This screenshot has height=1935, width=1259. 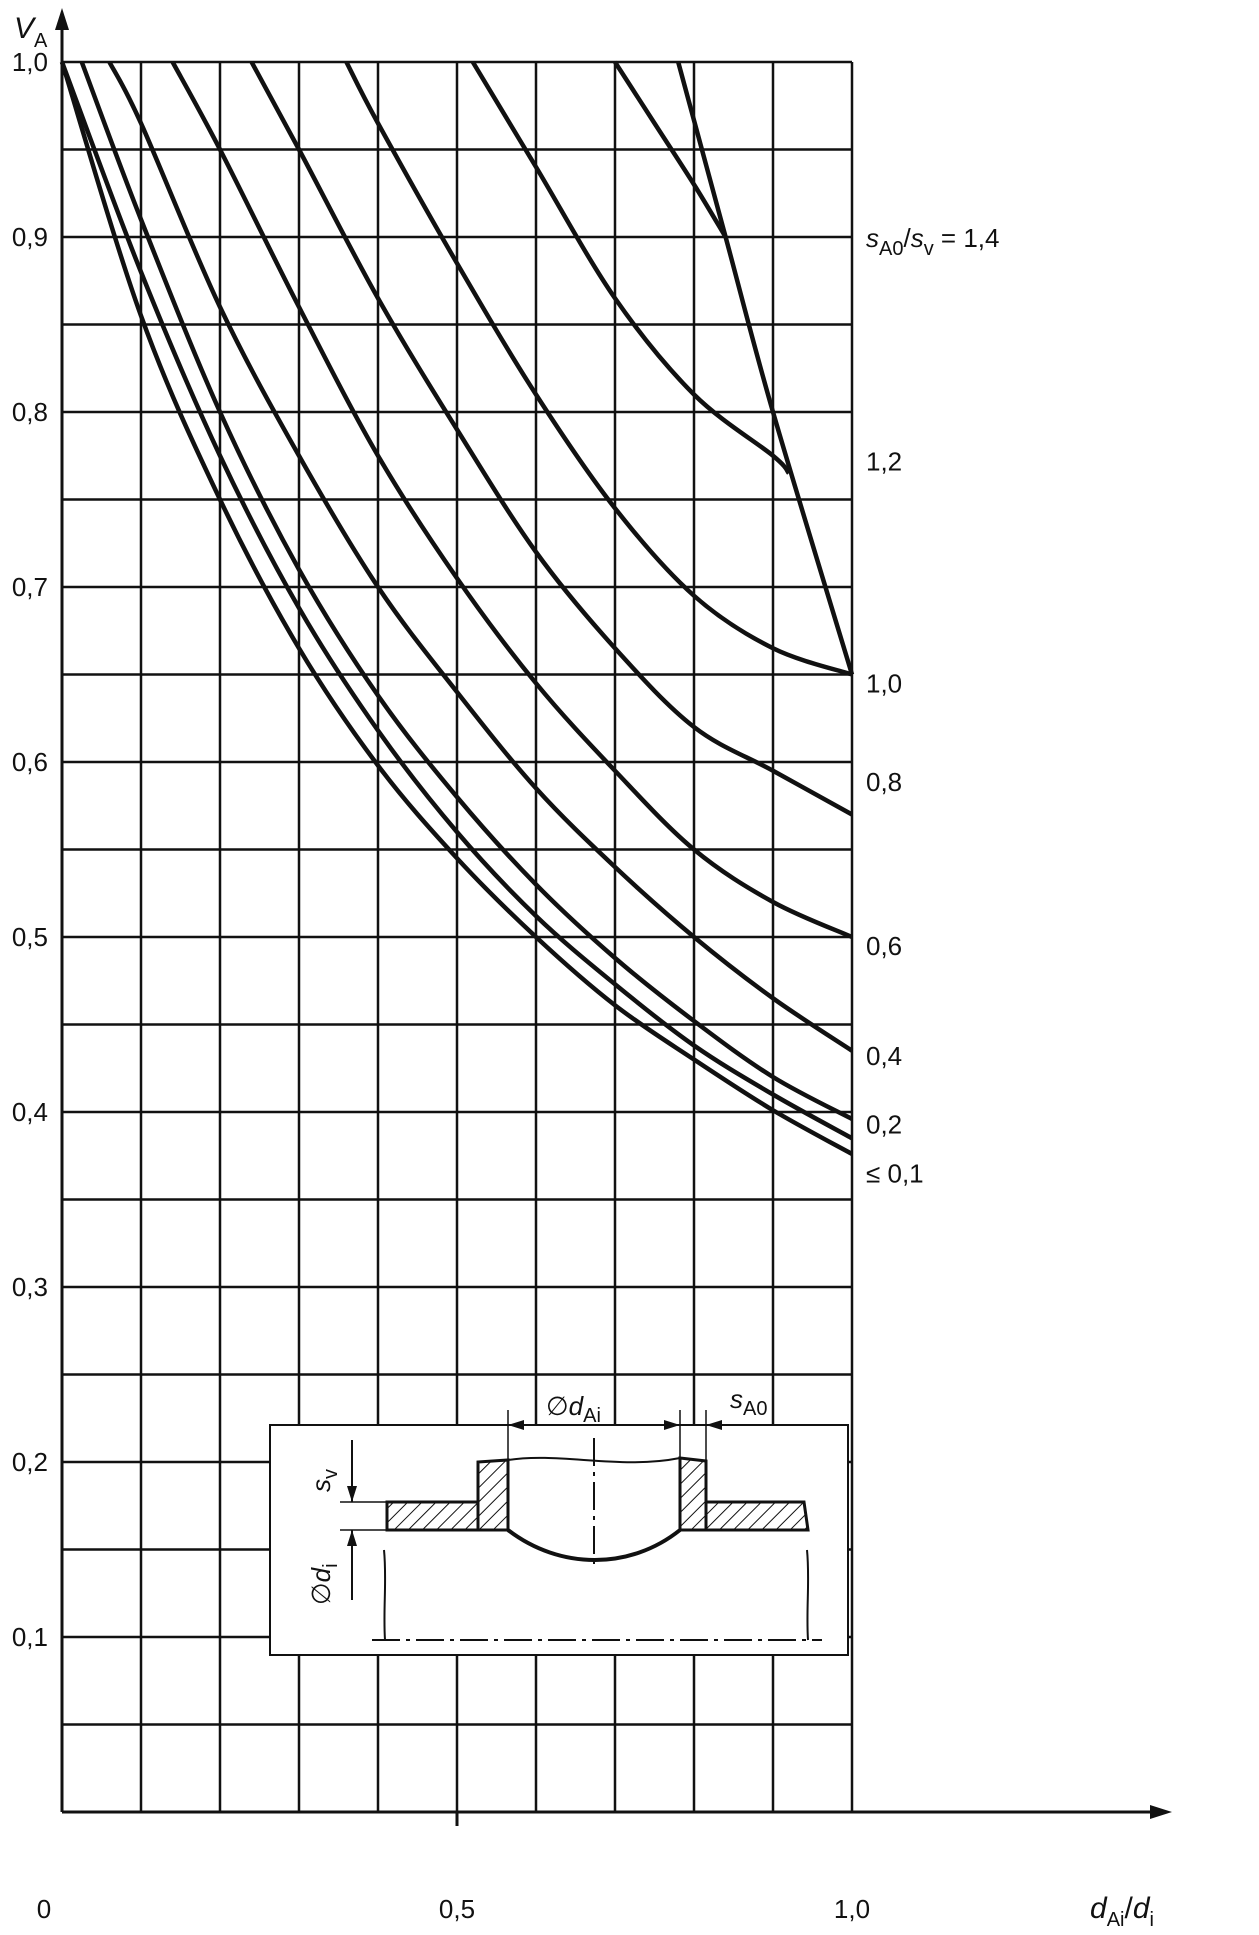 What do you see at coordinates (895, 1174) in the screenshot?
I see `curve-label: ≤ 0,1` at bounding box center [895, 1174].